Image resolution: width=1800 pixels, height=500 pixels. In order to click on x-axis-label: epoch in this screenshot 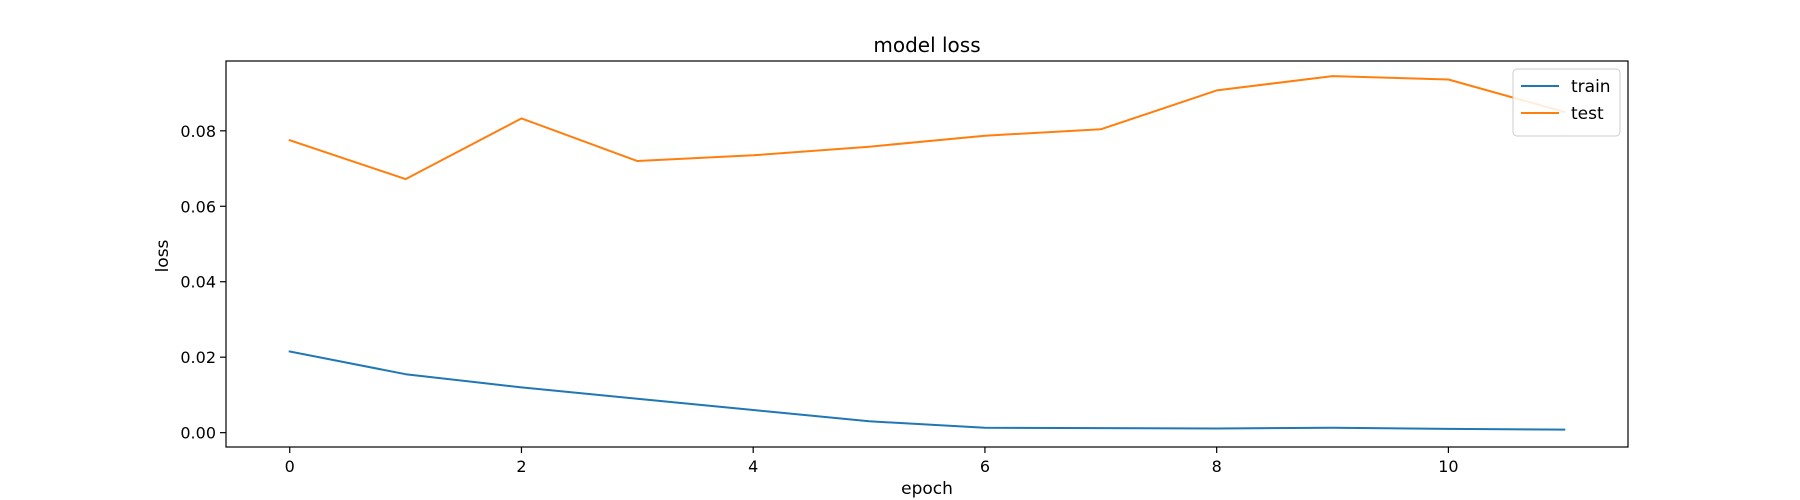, I will do `click(927, 489)`.